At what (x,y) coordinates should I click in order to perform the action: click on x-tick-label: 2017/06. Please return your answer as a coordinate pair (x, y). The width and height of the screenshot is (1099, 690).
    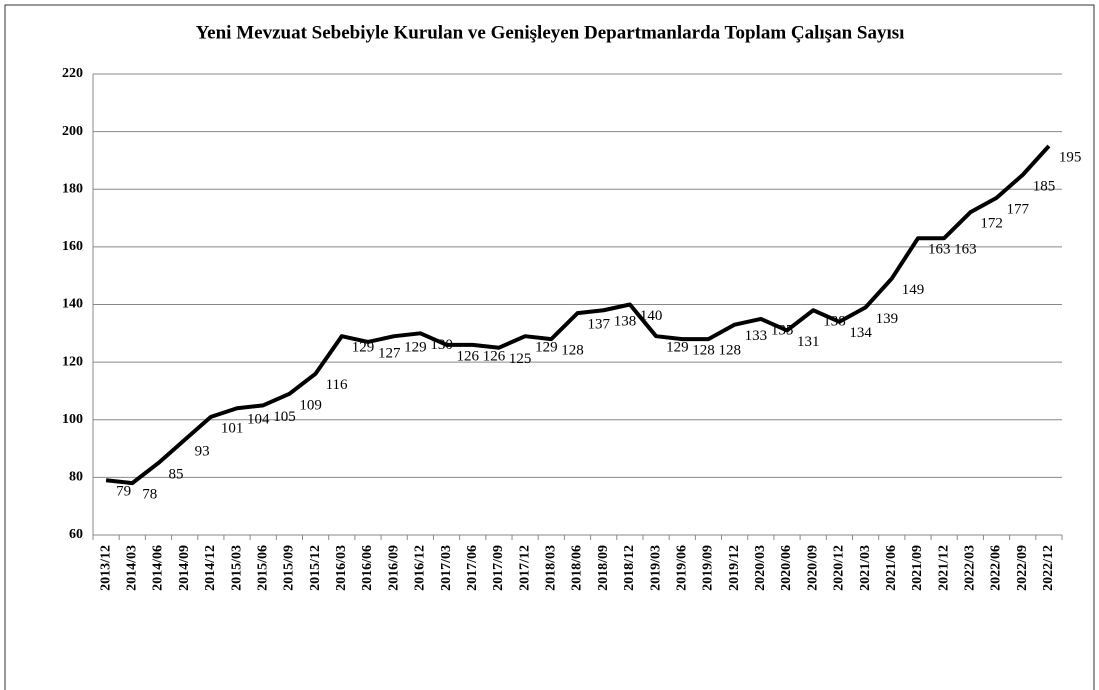
    Looking at the image, I should click on (472, 568).